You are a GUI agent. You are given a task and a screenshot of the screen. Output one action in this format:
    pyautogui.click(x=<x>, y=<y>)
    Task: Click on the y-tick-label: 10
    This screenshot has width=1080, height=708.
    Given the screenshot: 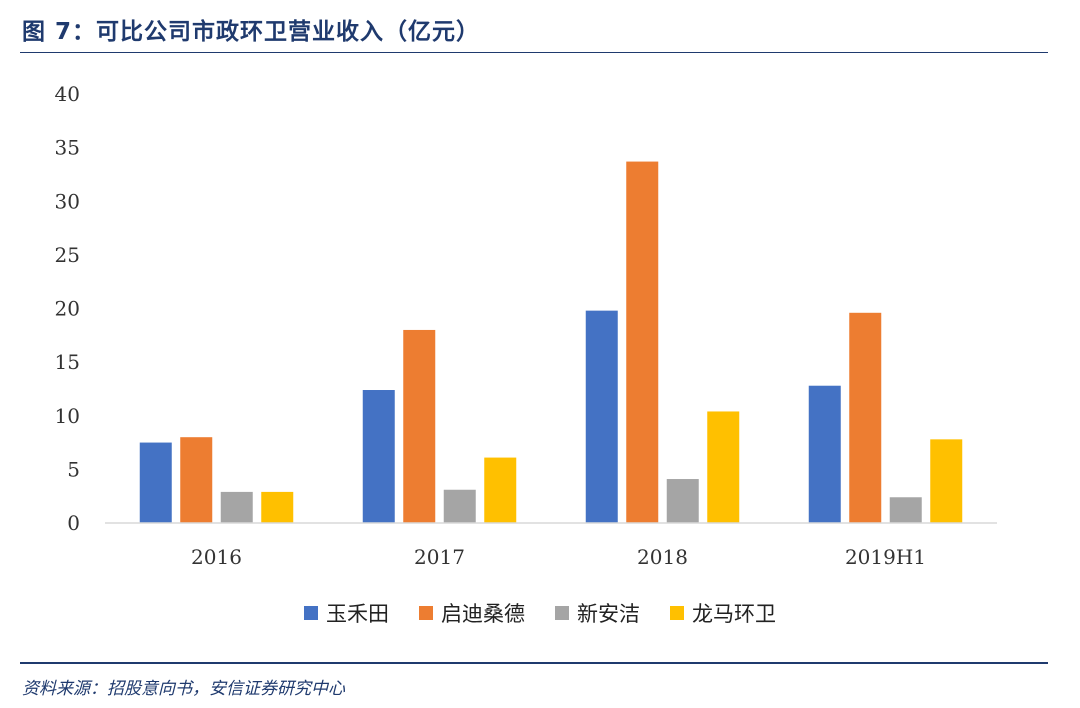 What is the action you would take?
    pyautogui.click(x=67, y=416)
    